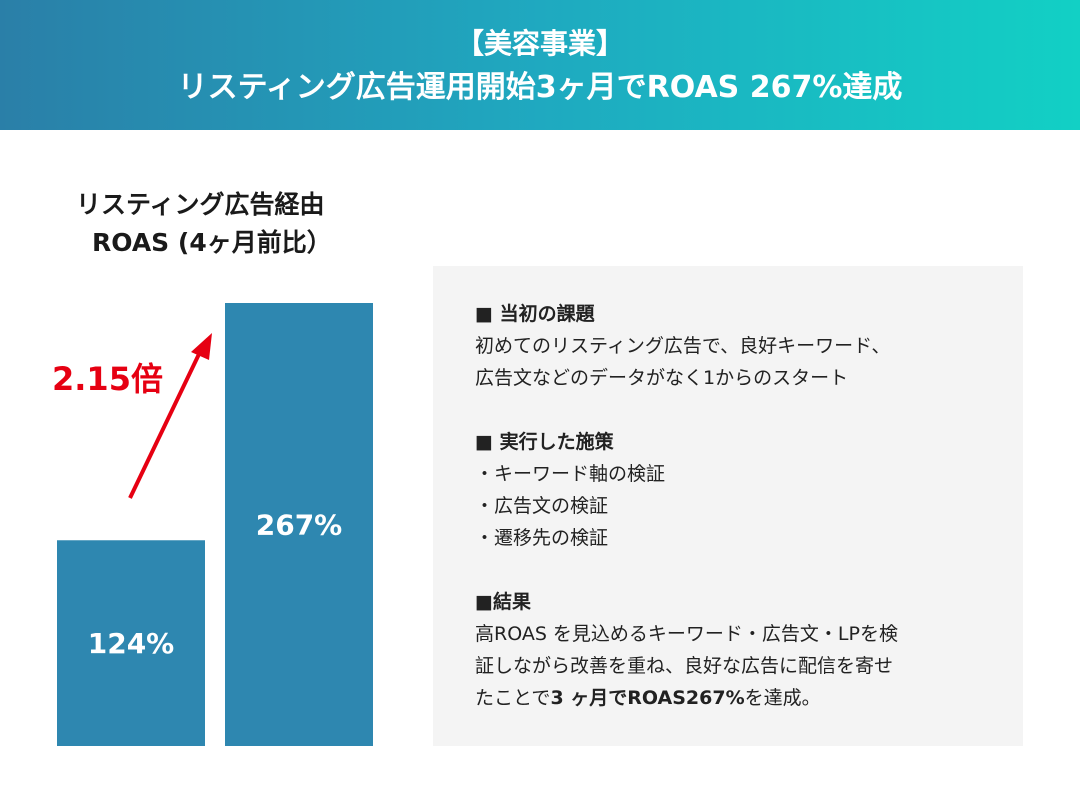 Image resolution: width=1080 pixels, height=800 pixels. Describe the element at coordinates (212, 242) in the screenshot. I see `chart-title-line2: ROAS (4ヶ月前比）` at that location.